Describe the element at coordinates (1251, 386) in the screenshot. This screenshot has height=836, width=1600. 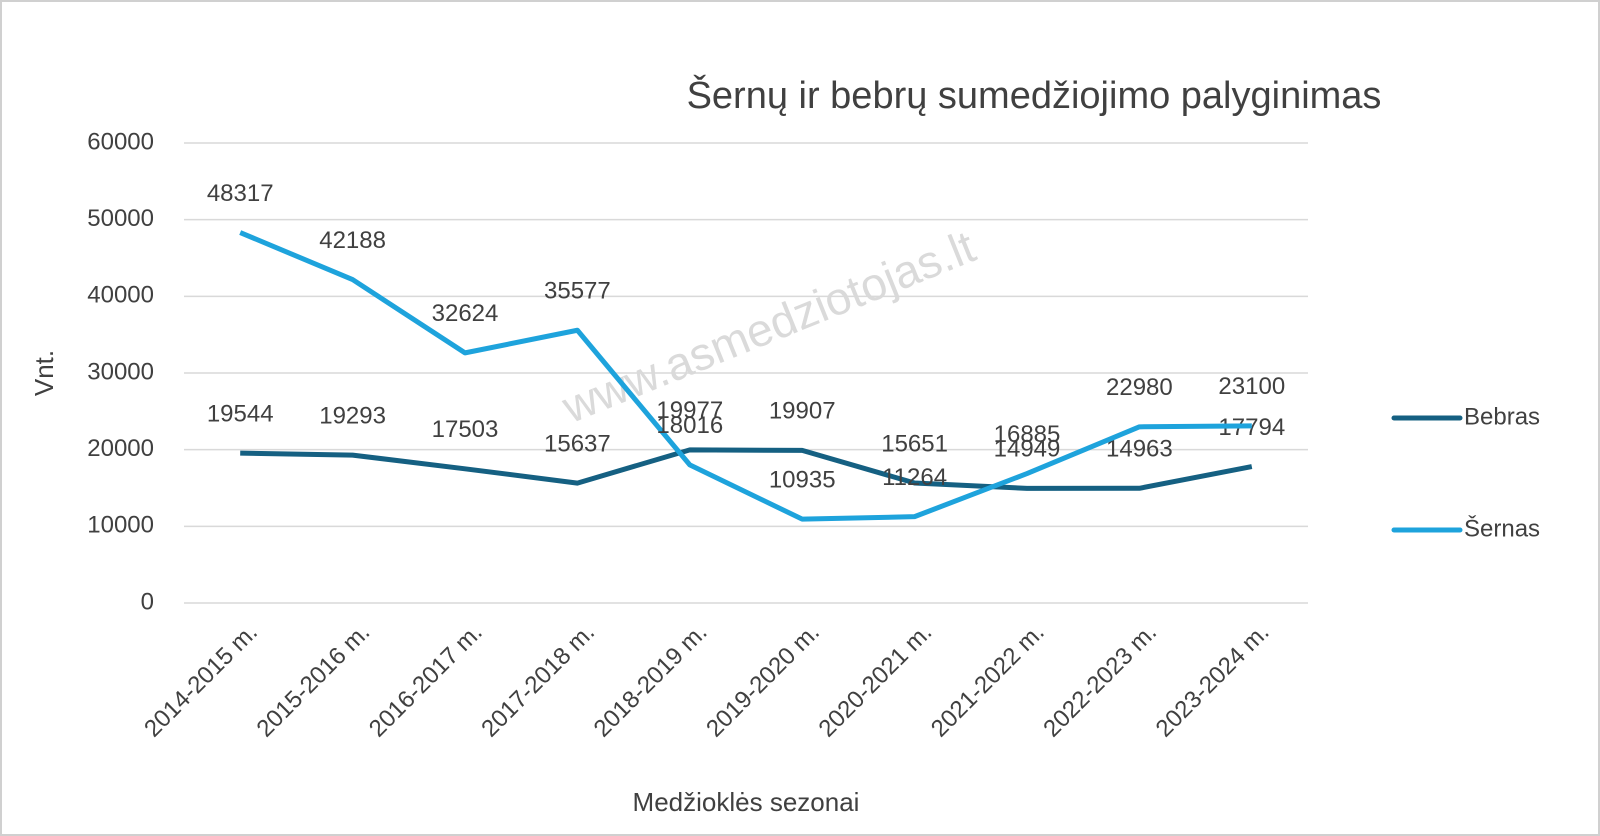
I see `data-label: 23100` at that location.